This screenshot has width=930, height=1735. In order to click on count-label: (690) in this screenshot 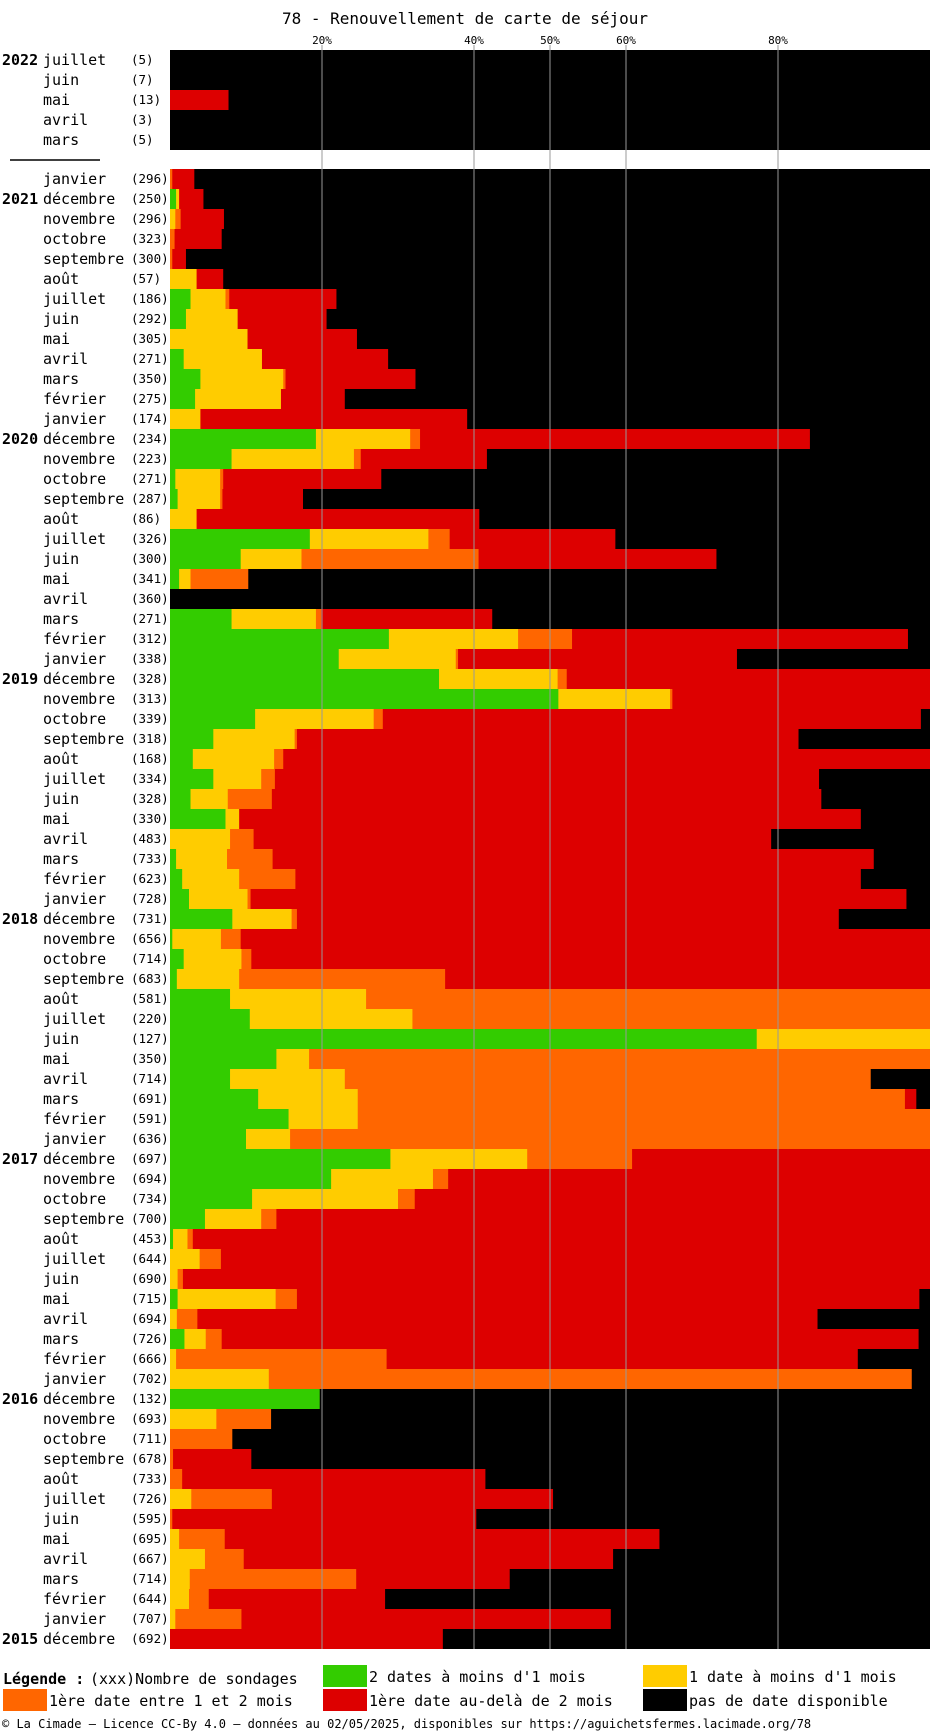, I will do `click(150, 1278)`.